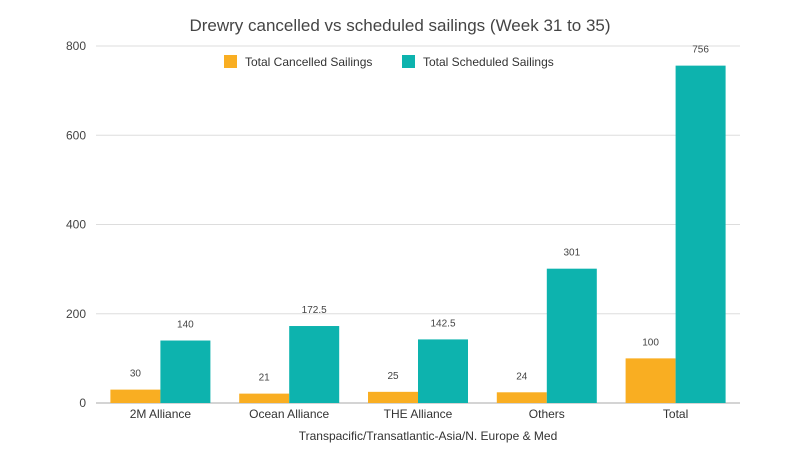 This screenshot has width=800, height=455. What do you see at coordinates (76, 135) in the screenshot?
I see `y-tick-label: 600` at bounding box center [76, 135].